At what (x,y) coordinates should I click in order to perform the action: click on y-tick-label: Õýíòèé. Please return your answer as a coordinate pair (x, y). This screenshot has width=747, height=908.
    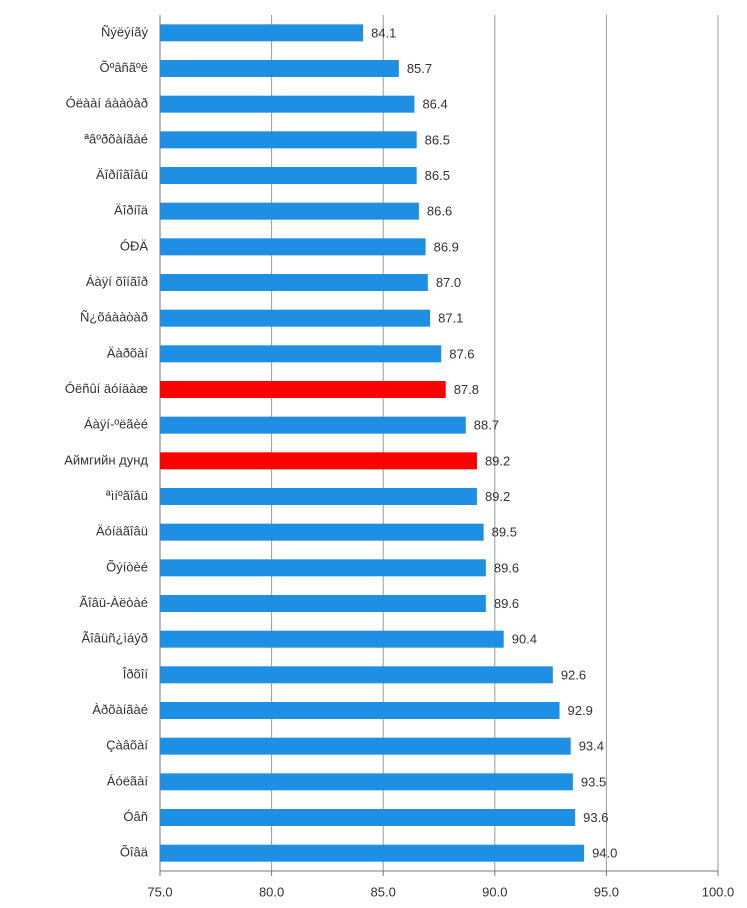
    Looking at the image, I should click on (127, 566).